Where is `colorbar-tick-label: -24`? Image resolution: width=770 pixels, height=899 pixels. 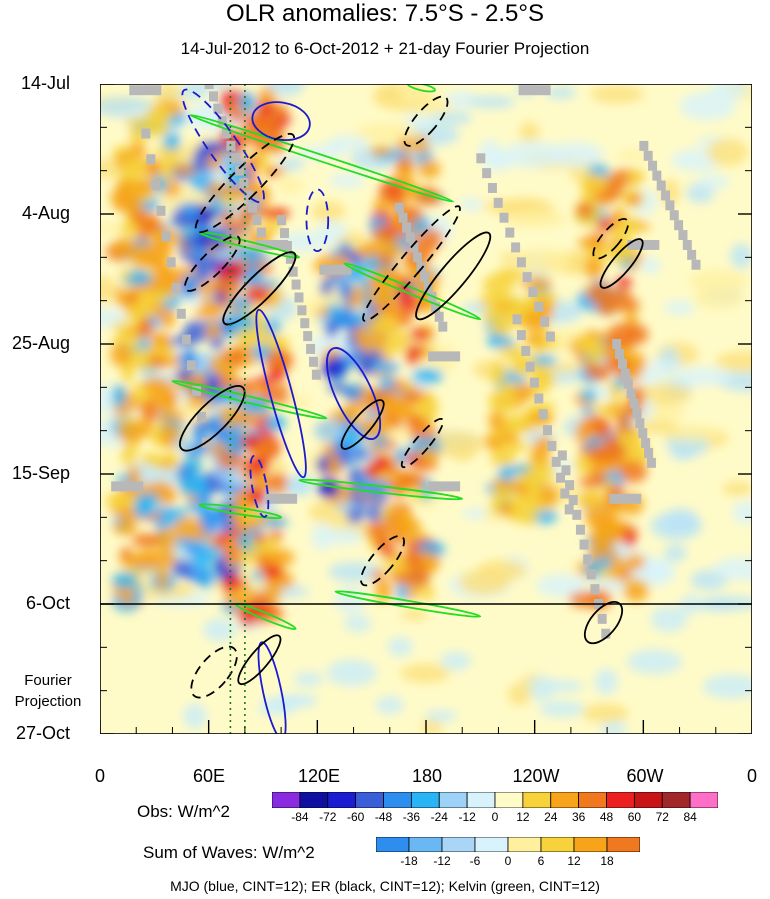 colorbar-tick-label: -24 is located at coordinates (439, 817).